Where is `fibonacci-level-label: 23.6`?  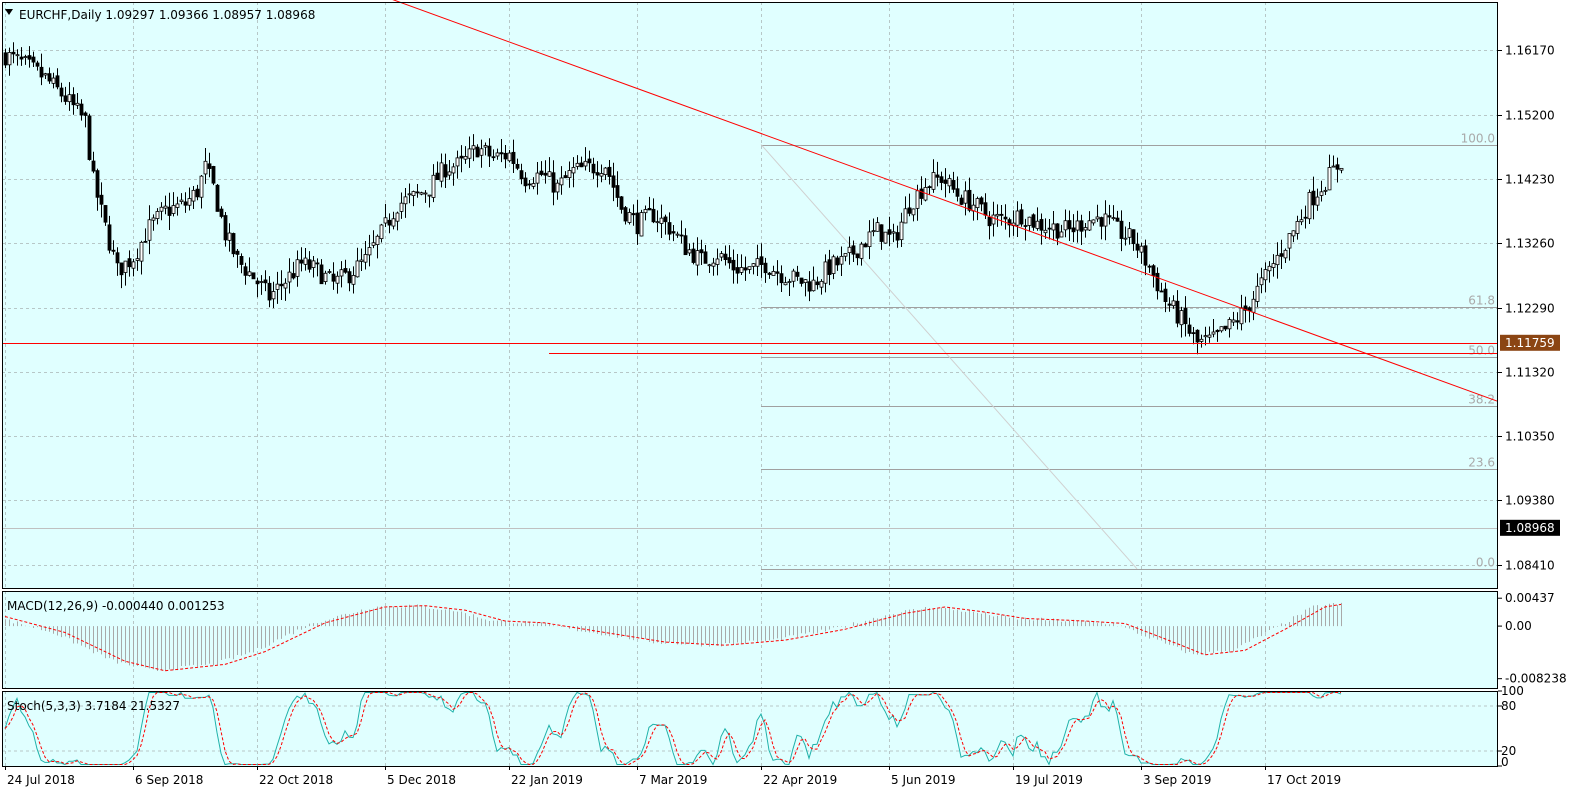
fibonacci-level-label: 23.6 is located at coordinates (1481, 463).